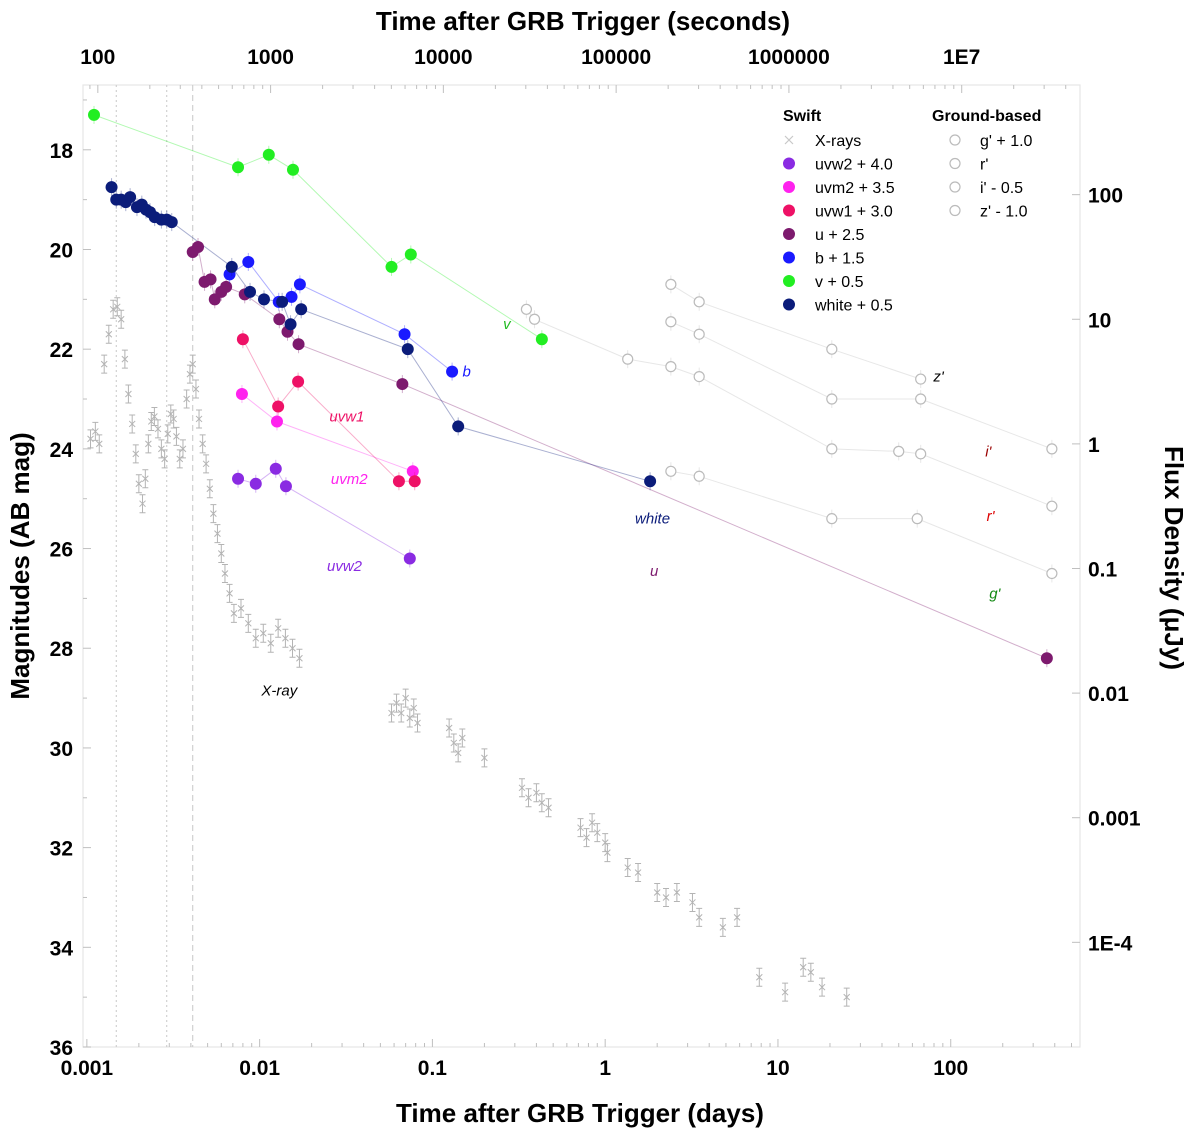 The width and height of the screenshot is (1200, 1135). Describe the element at coordinates (61, 849) in the screenshot. I see `y-tick-label: 32` at that location.